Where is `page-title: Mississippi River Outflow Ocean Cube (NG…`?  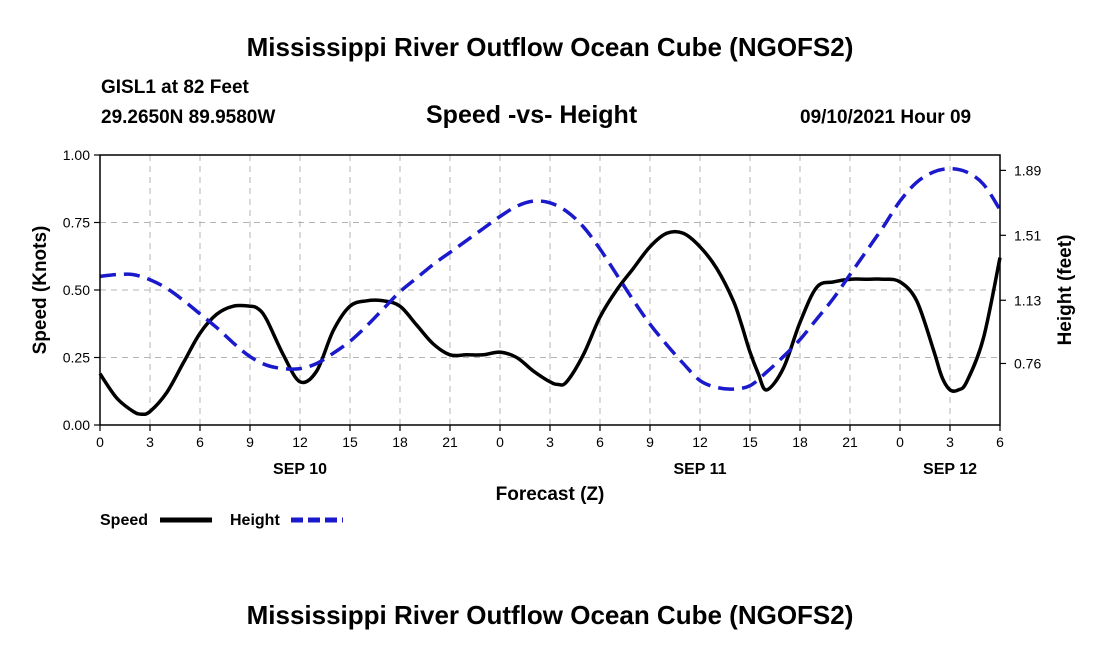
page-title: Mississippi River Outflow Ocean Cube (NG… is located at coordinates (550, 47).